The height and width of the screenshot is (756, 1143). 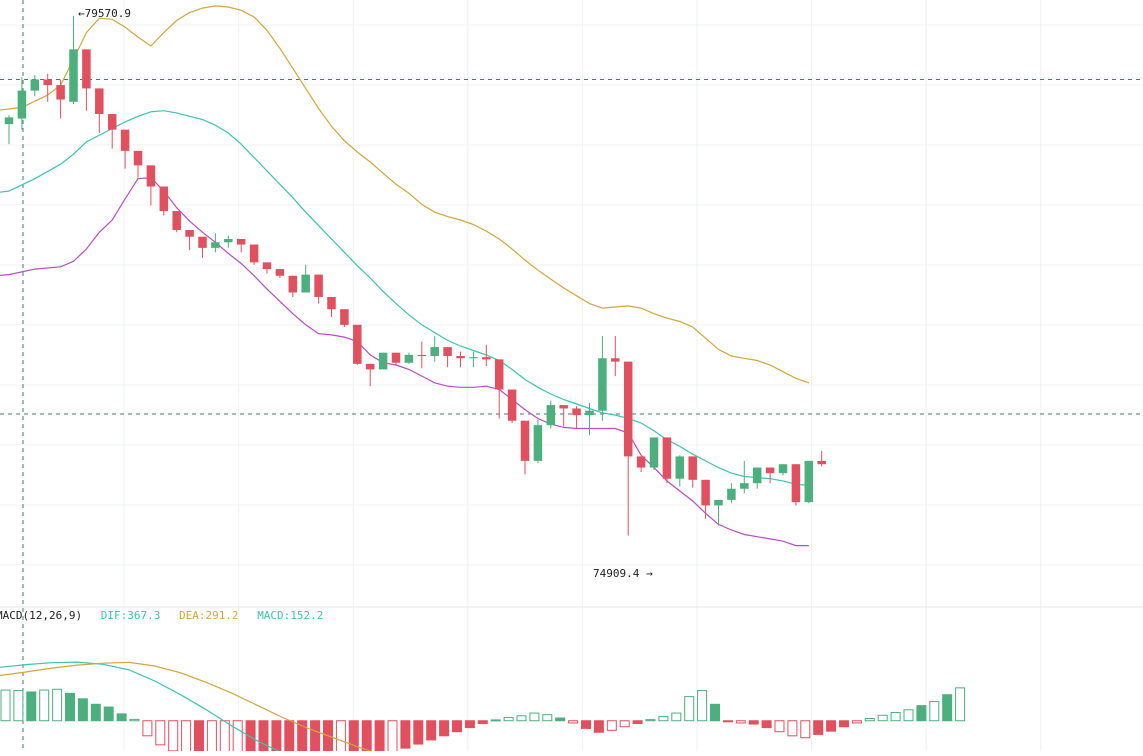 What do you see at coordinates (208, 615) in the screenshot?
I see `macd-legend-dea: DEA:291.2` at bounding box center [208, 615].